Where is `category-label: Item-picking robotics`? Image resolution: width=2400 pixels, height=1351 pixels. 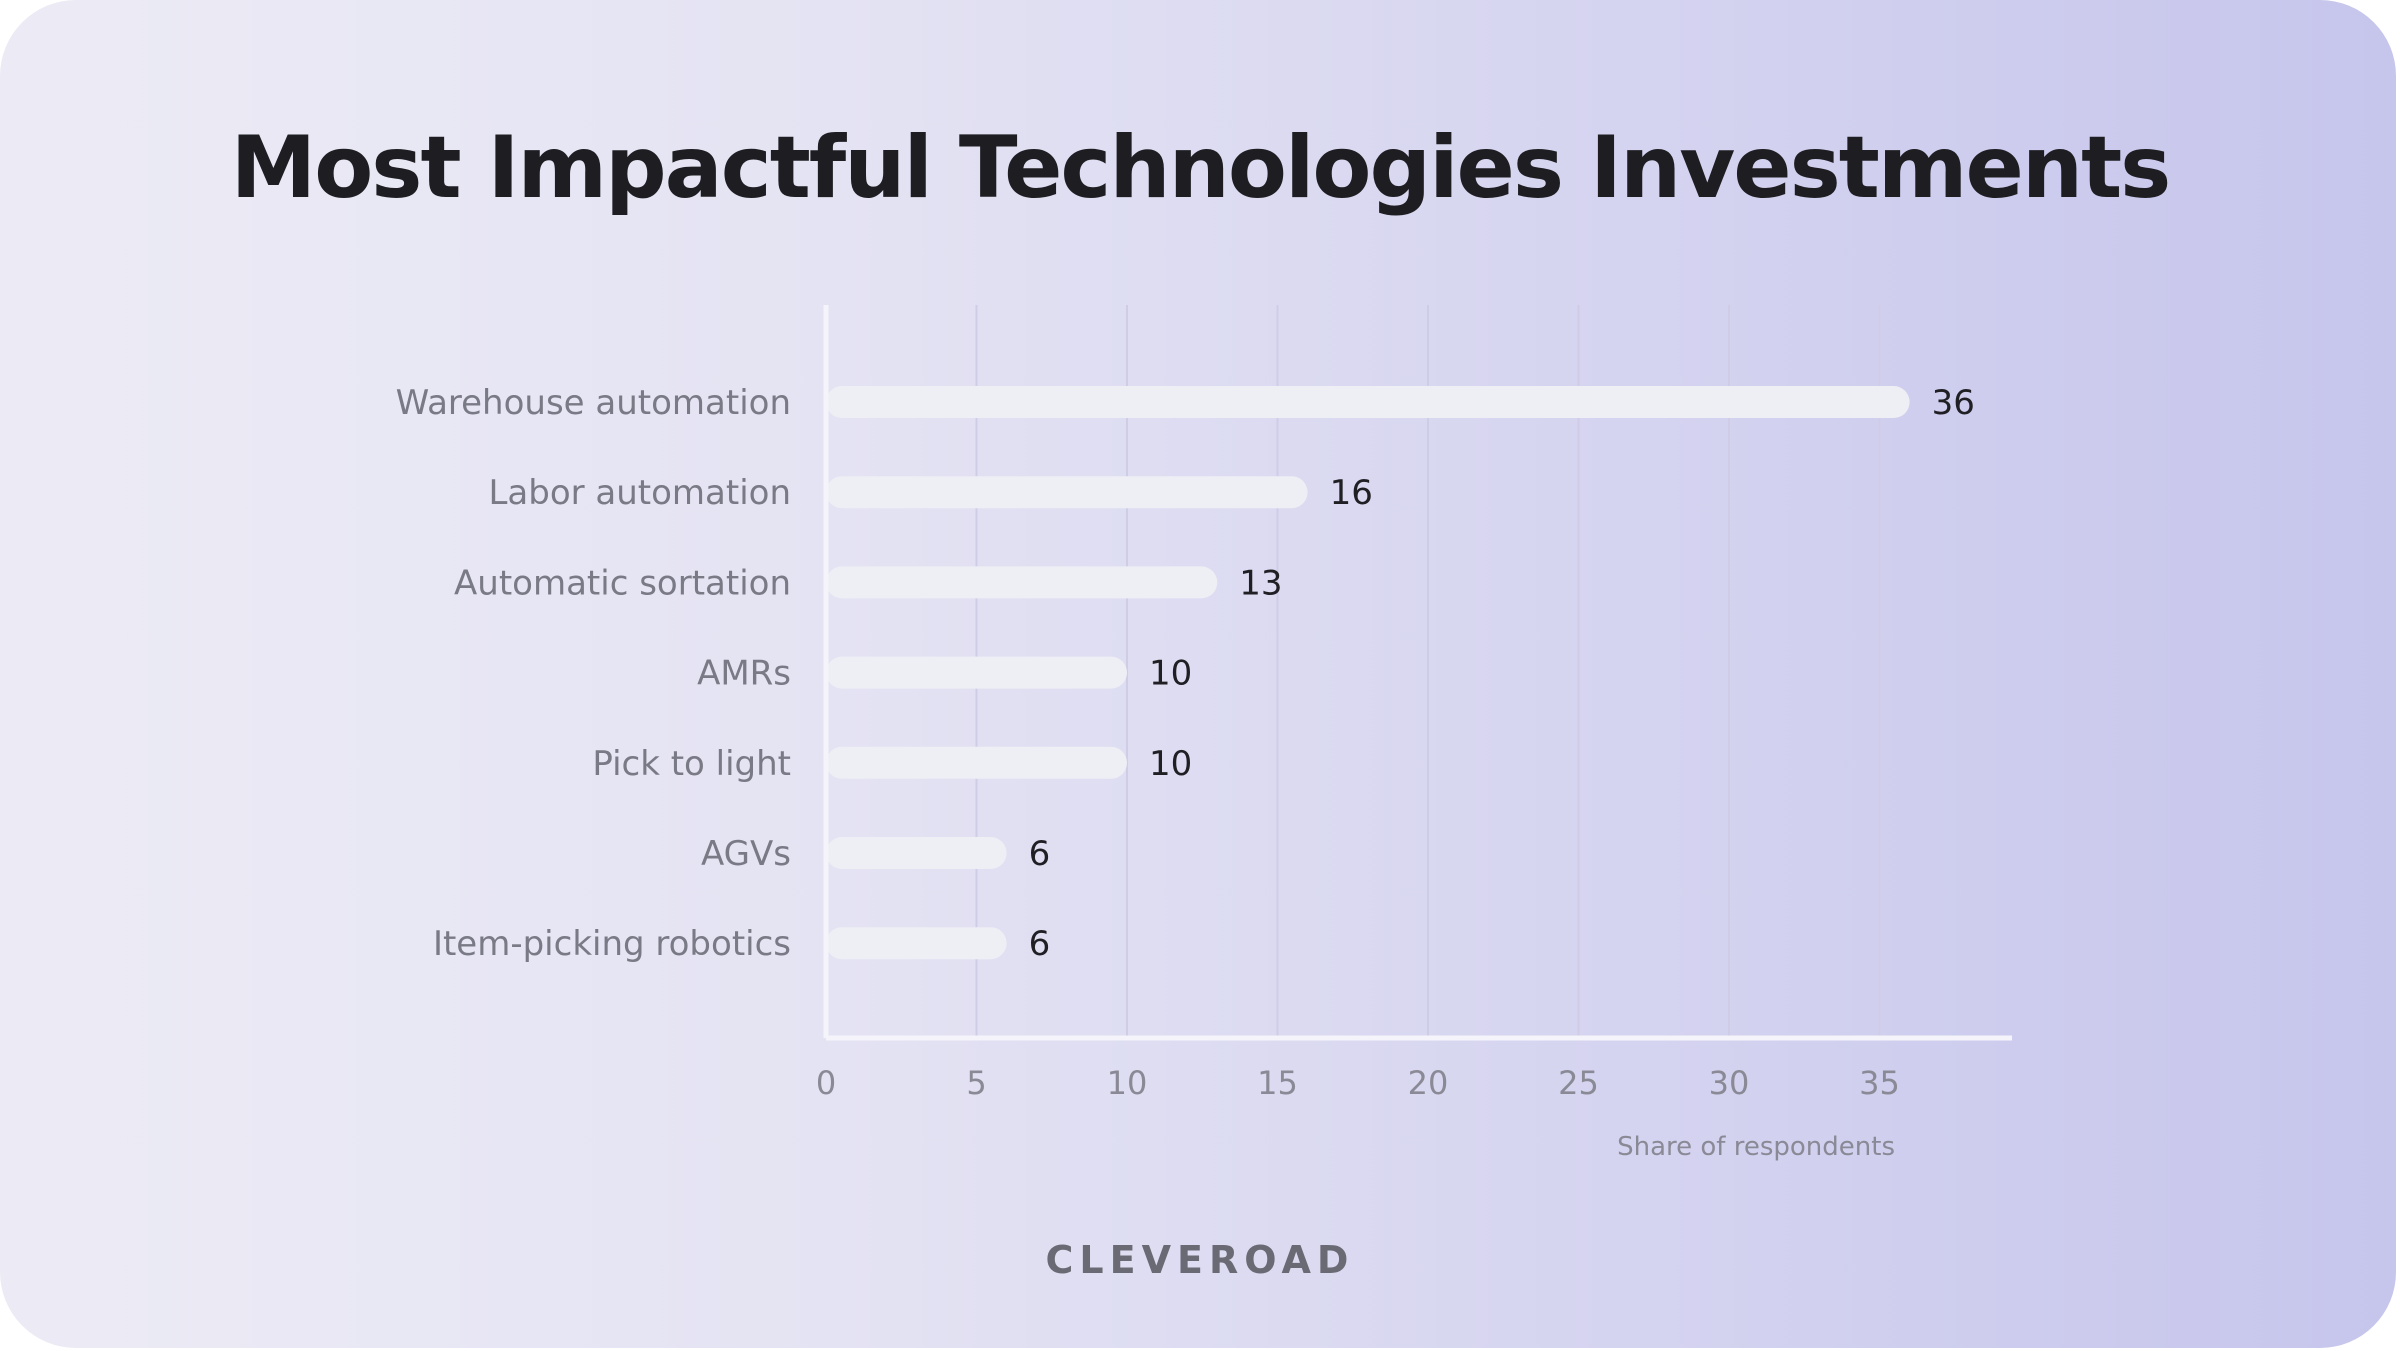
category-label: Item-picking robotics is located at coordinates (612, 944).